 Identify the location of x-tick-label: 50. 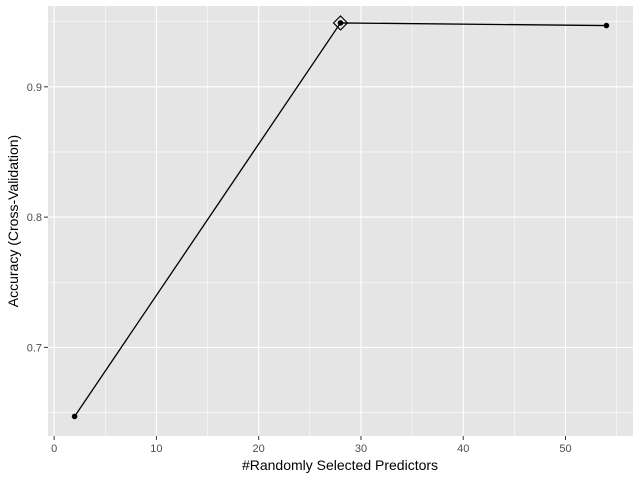
(565, 449).